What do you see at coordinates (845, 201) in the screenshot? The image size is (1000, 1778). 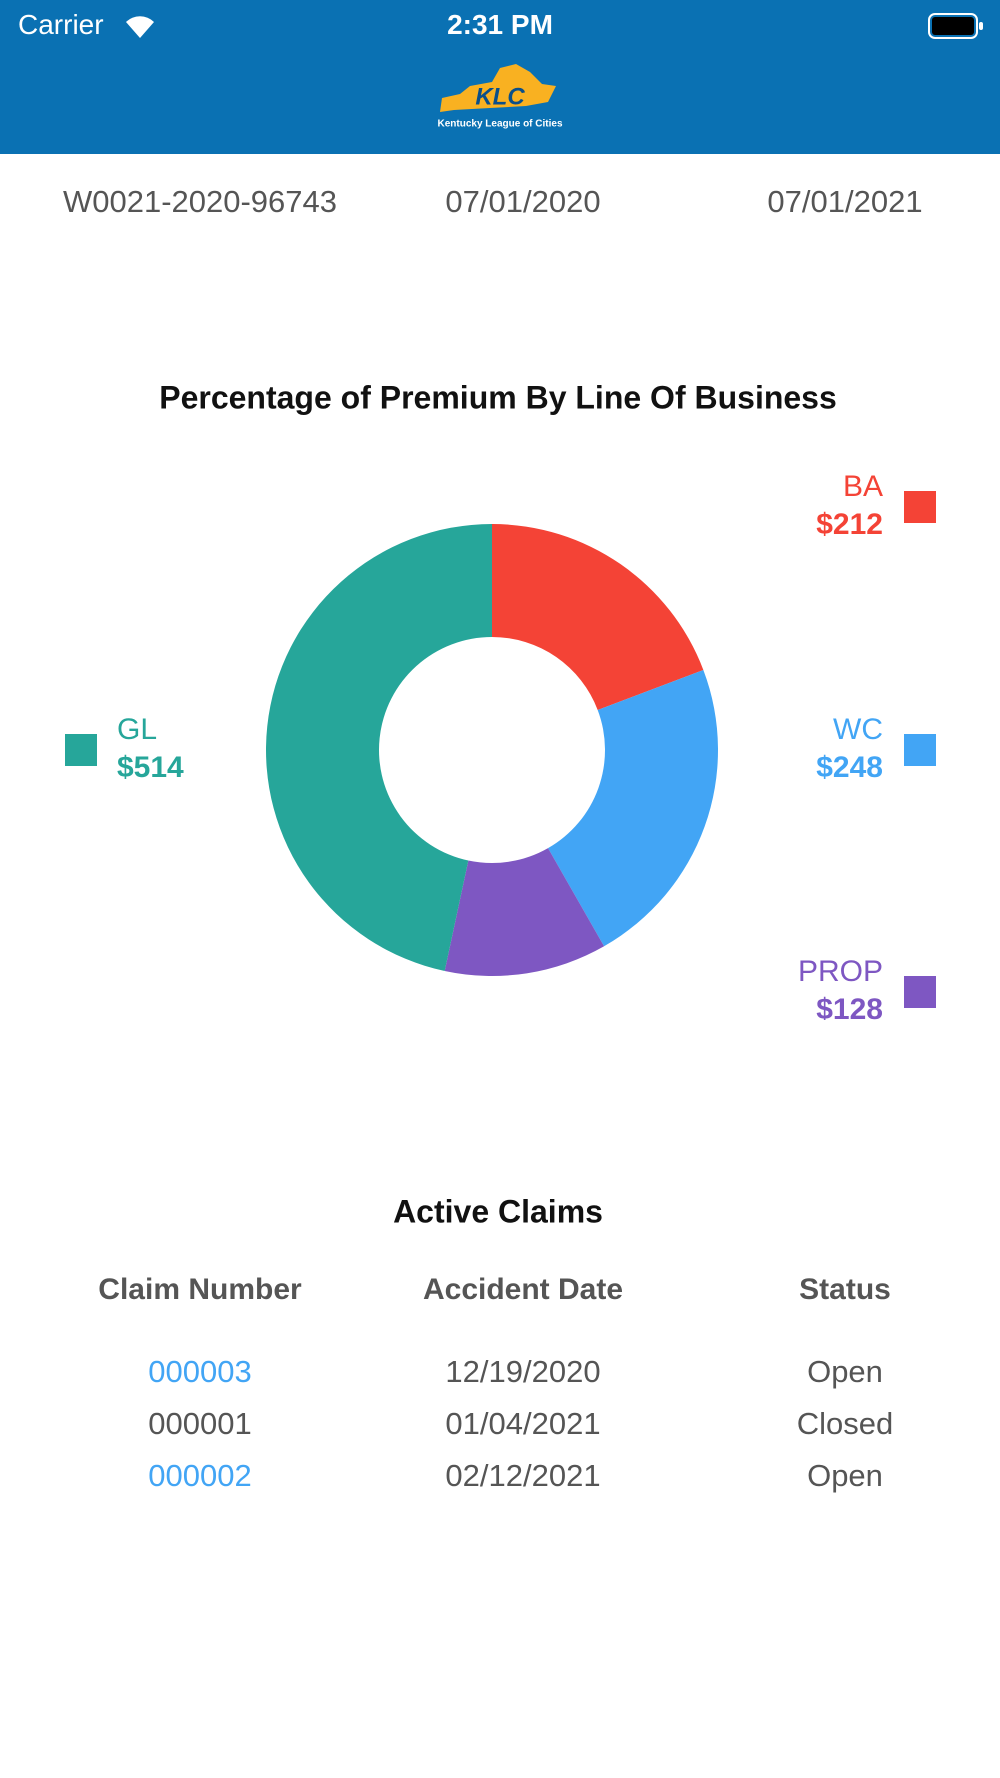 I see `policy-end: 07/01/2021` at bounding box center [845, 201].